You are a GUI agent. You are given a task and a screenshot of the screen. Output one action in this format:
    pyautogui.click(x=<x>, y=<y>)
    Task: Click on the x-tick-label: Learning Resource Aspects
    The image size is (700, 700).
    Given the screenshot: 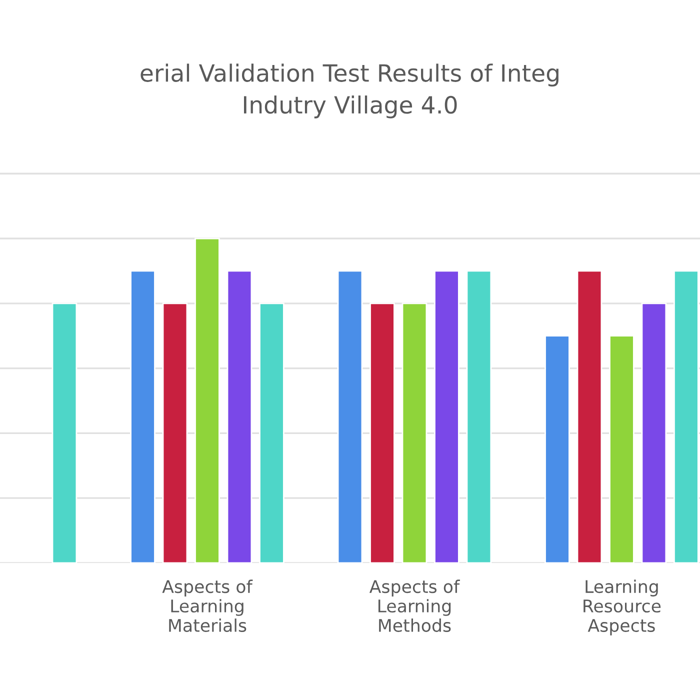 What is the action you would take?
    pyautogui.click(x=622, y=608)
    